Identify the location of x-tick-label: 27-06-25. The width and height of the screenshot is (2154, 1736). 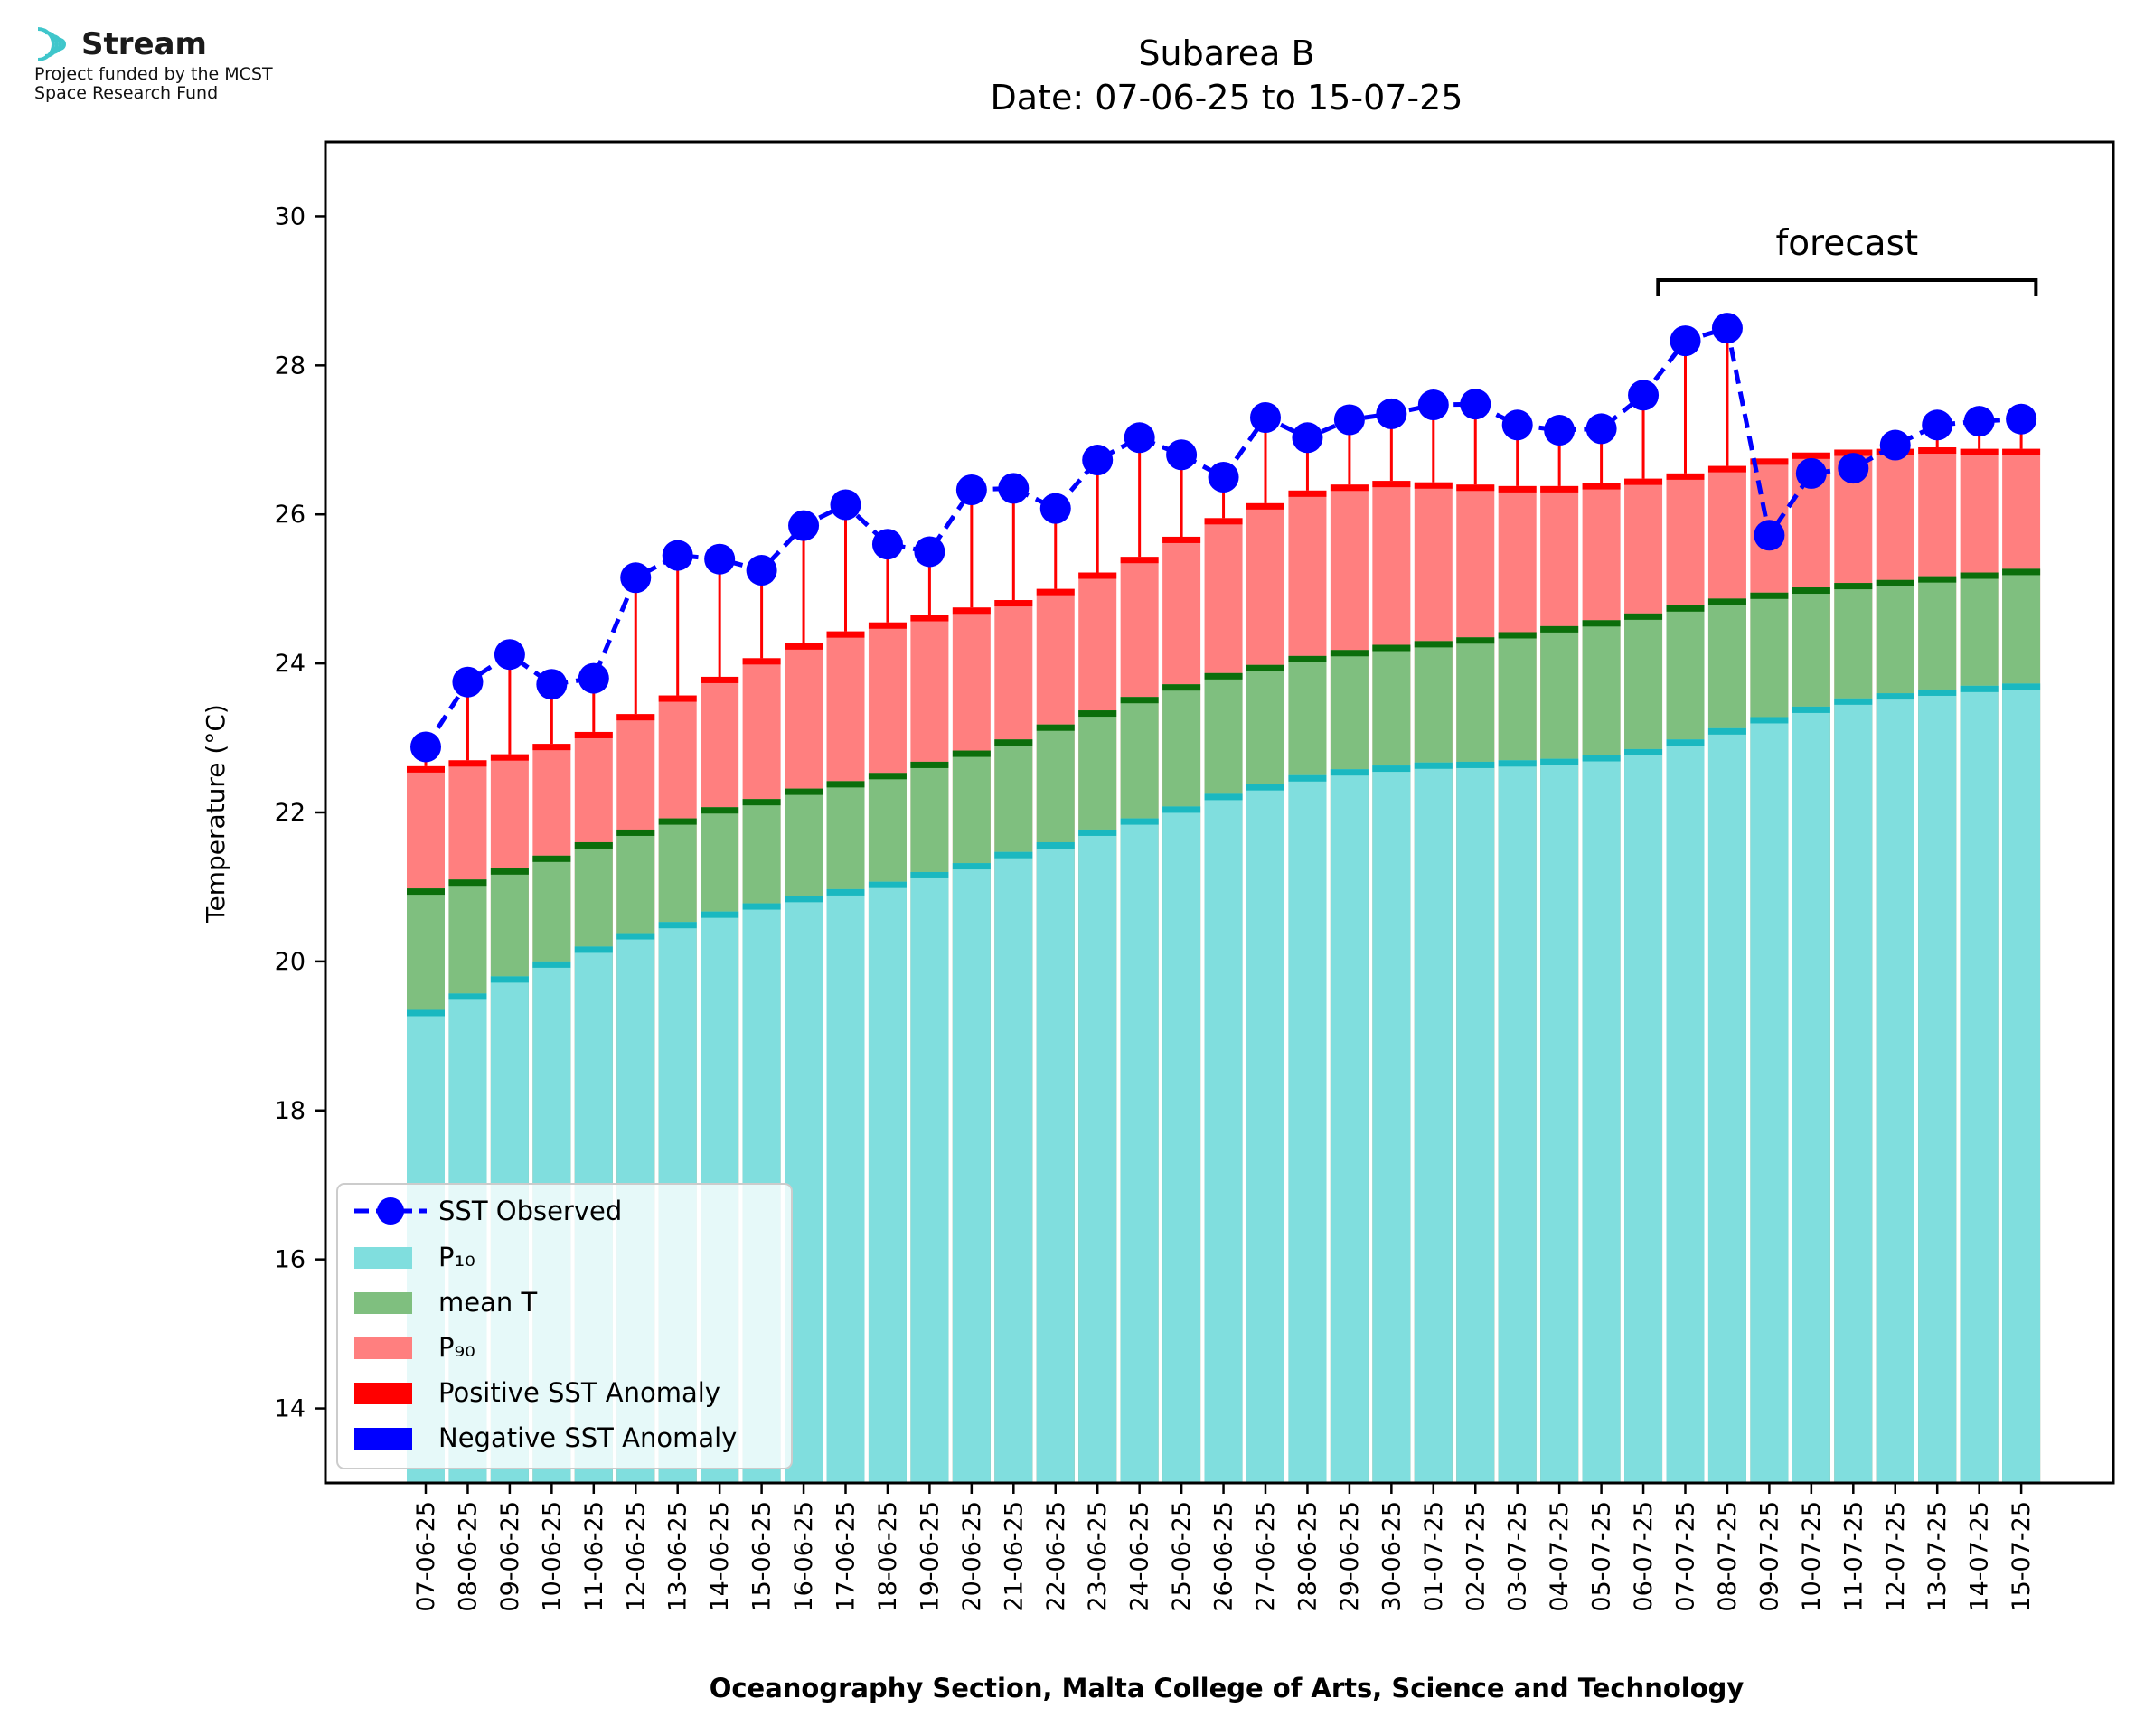
(1266, 1556).